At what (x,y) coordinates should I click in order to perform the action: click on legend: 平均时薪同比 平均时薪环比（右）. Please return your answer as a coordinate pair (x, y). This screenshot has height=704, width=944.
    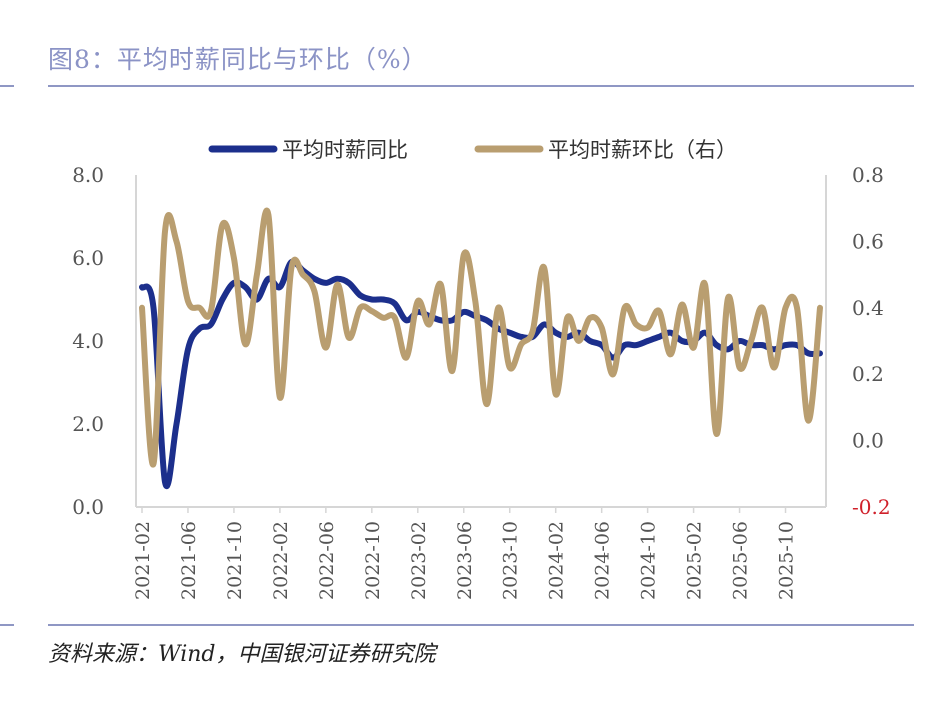
    Looking at the image, I should click on (472, 150).